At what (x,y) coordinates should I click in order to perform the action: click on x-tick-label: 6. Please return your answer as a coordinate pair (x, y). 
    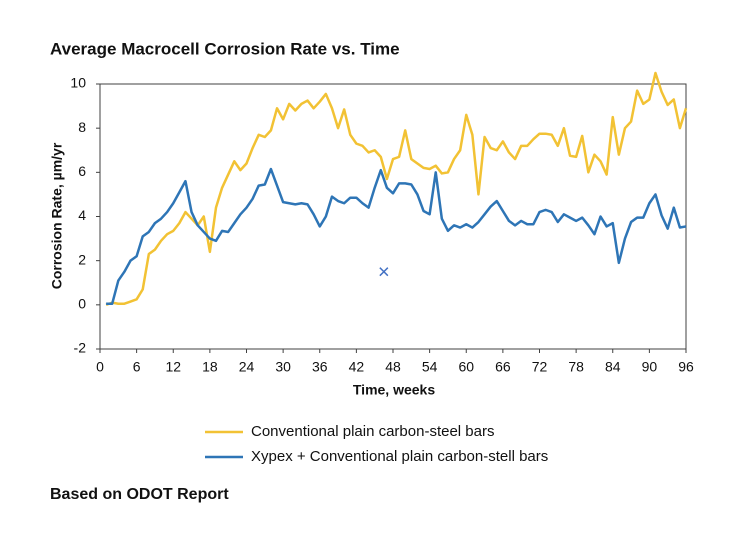
    Looking at the image, I should click on (137, 367).